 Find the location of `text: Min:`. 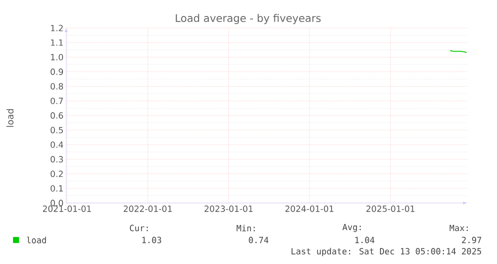

text: Min: is located at coordinates (245, 228).